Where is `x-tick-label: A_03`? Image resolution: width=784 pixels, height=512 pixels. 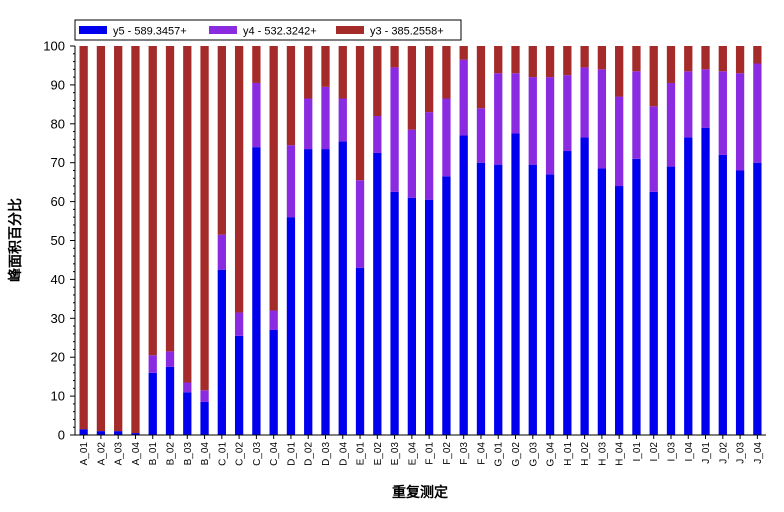
x-tick-label: A_03 is located at coordinates (119, 454).